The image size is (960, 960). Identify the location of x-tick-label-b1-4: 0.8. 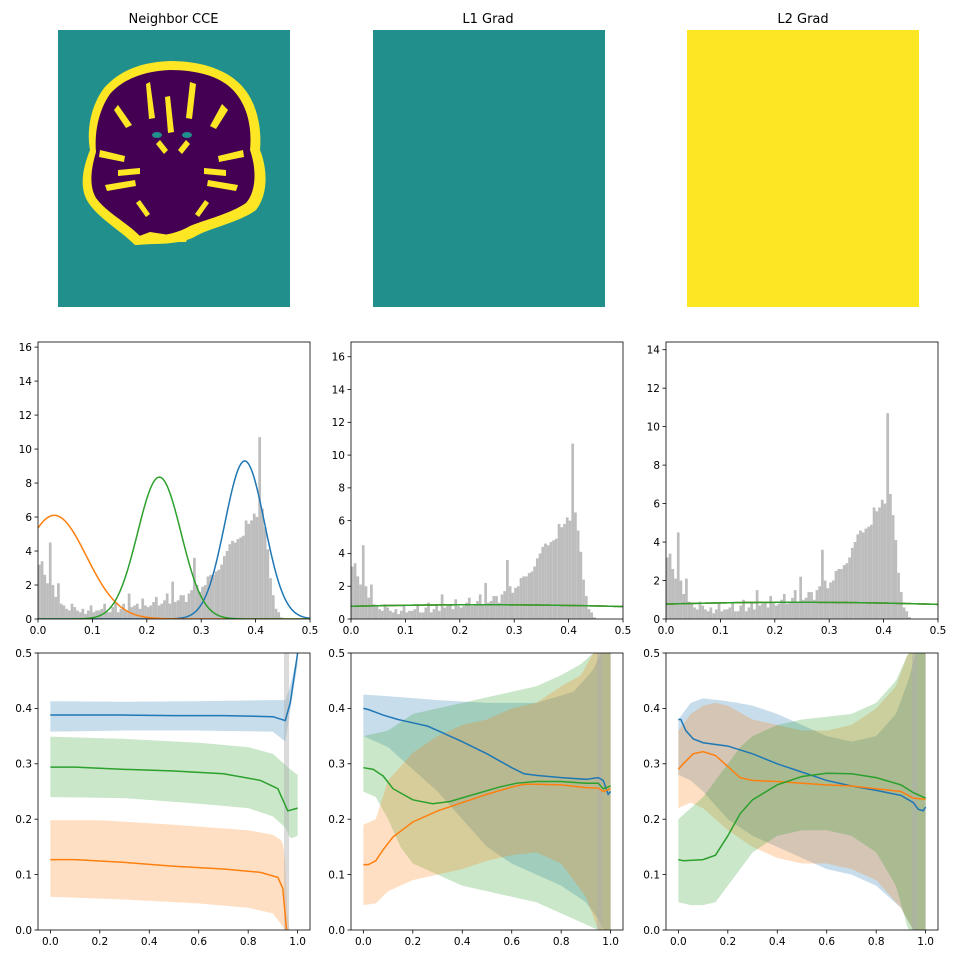
(561, 942).